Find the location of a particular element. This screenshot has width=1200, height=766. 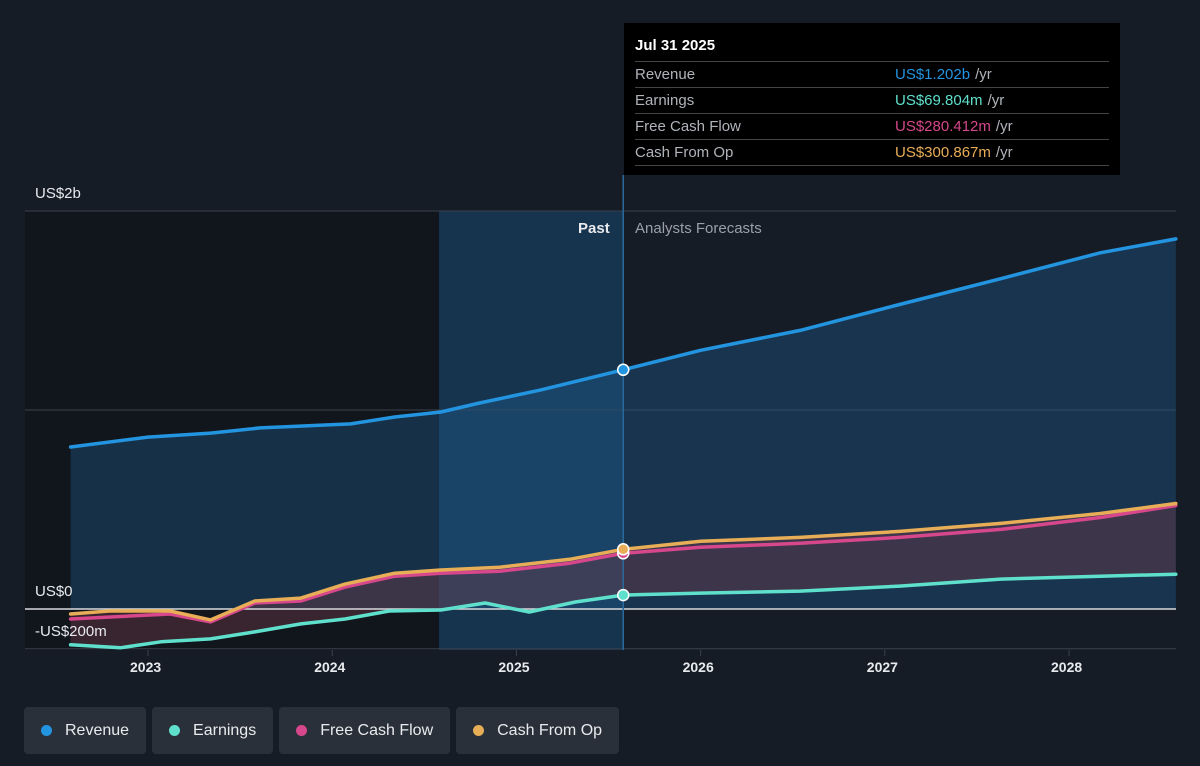

x-tick-label: 2027 is located at coordinates (882, 667).